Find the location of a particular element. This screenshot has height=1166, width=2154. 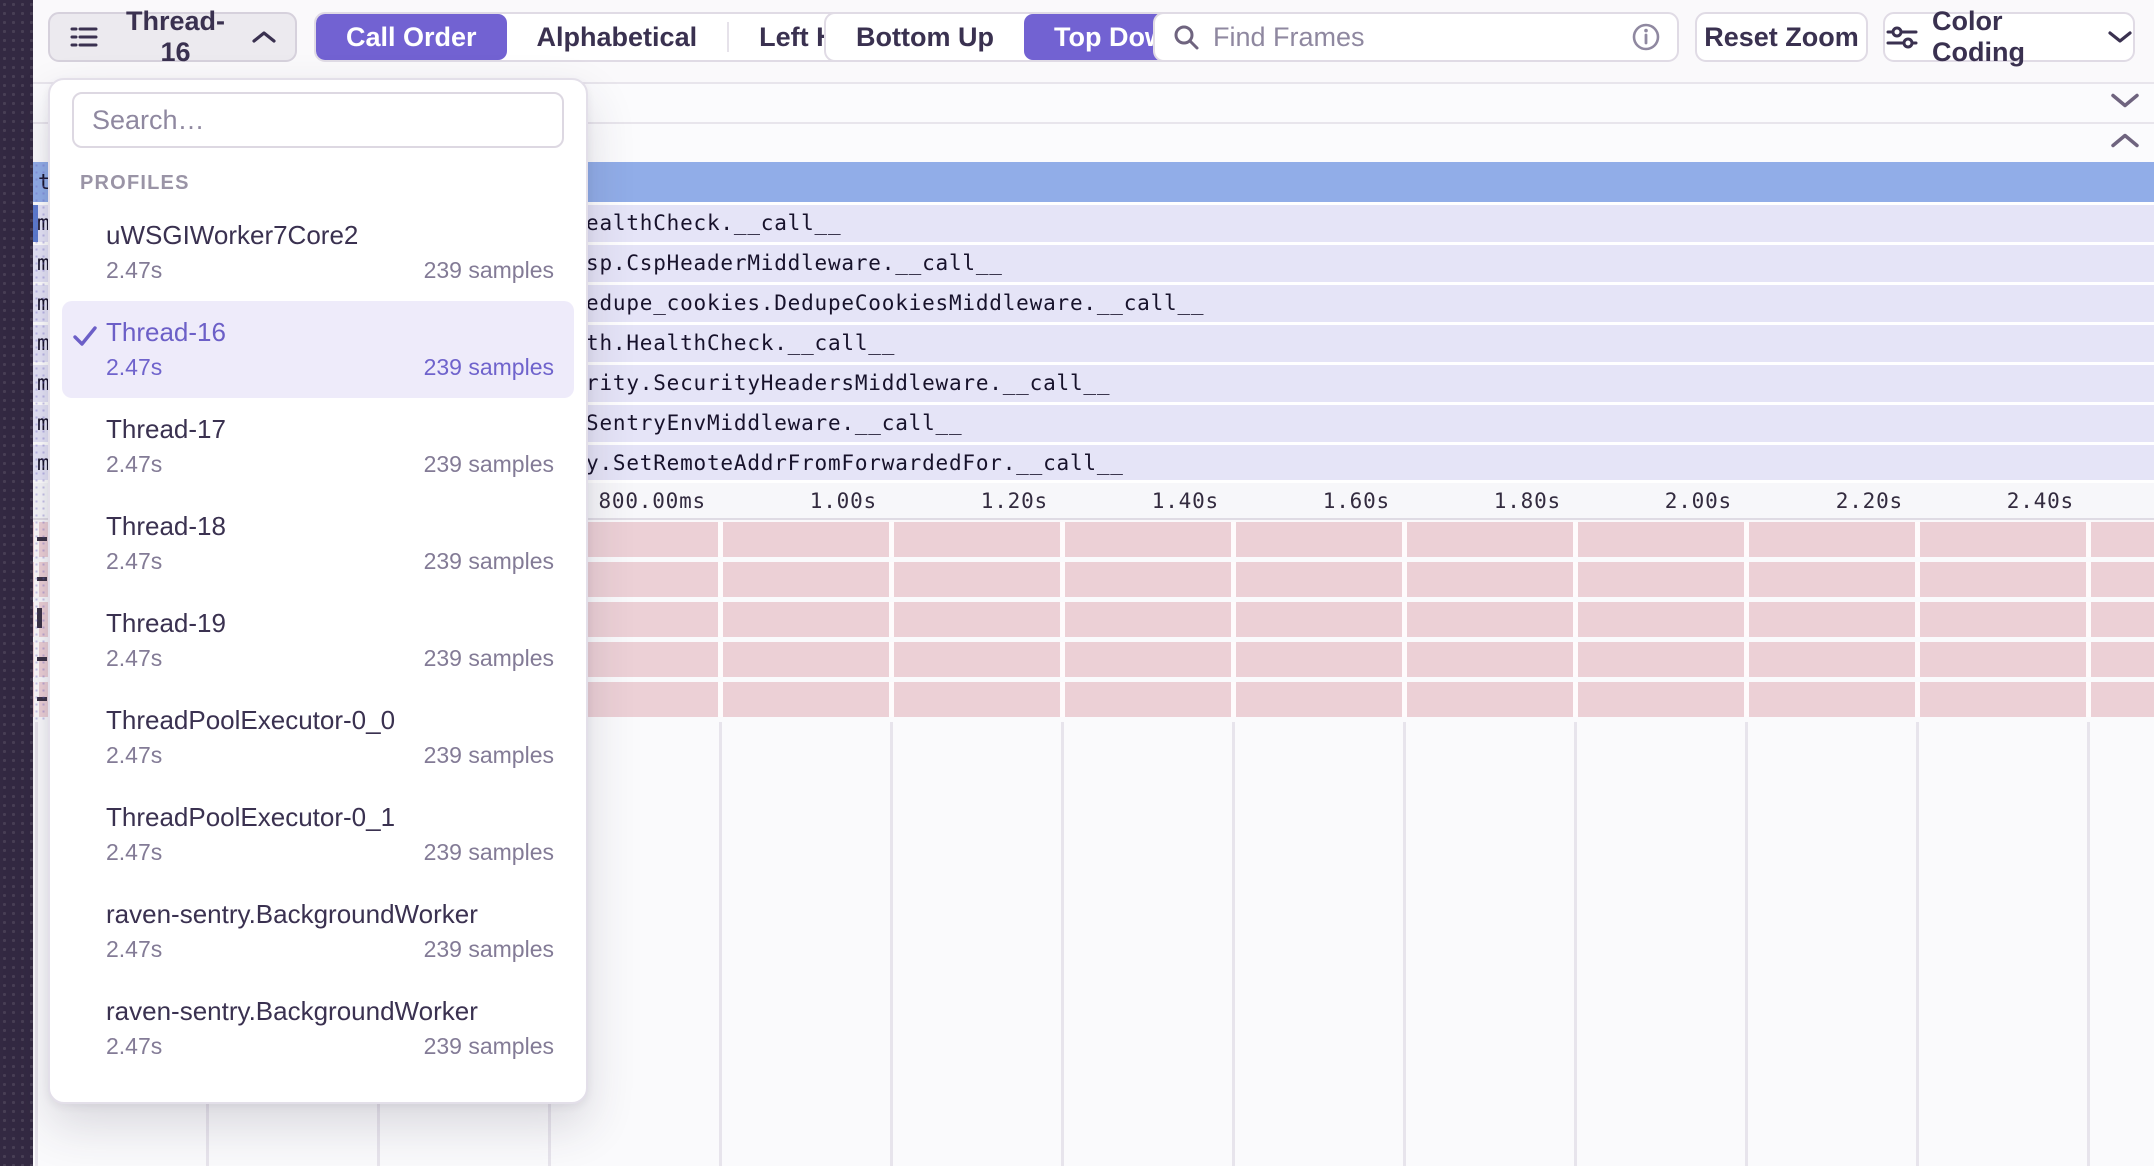

frame-label: t is located at coordinates (44, 182).